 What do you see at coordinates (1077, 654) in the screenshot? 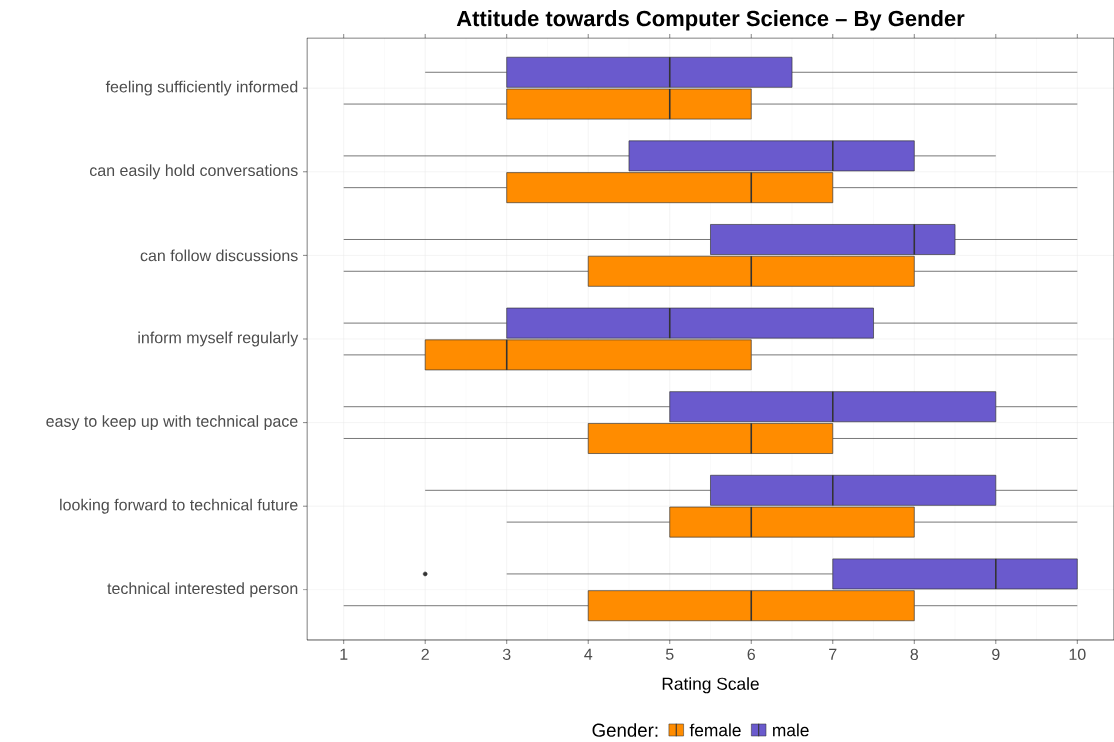
I see `x-tick-label: 10` at bounding box center [1077, 654].